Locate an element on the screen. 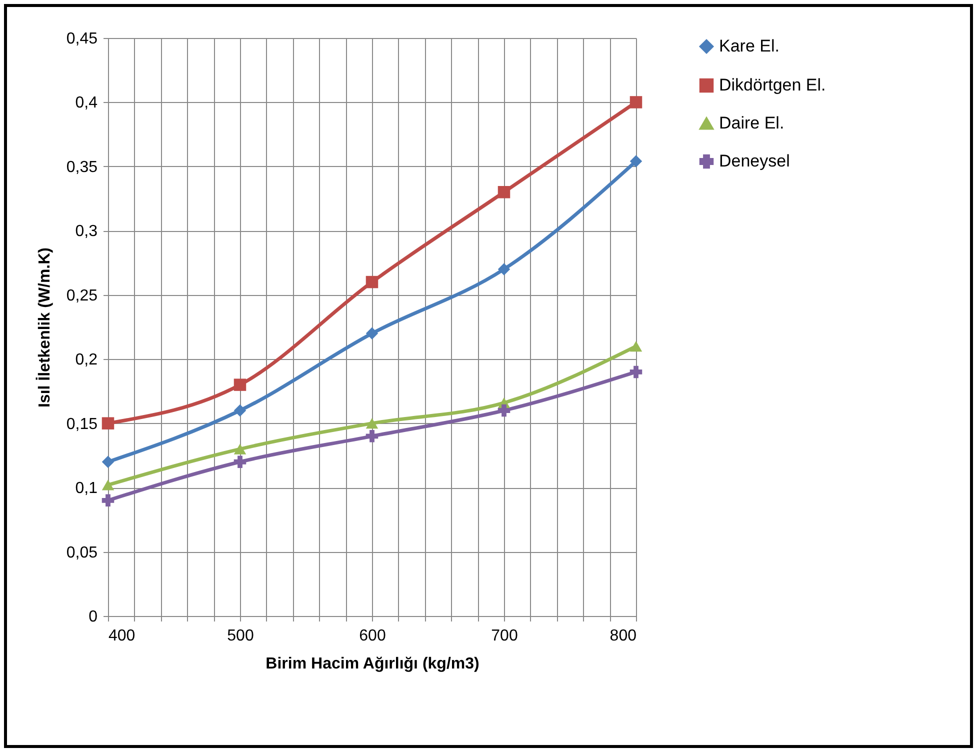  x-tick-label: 700 is located at coordinates (504, 636).